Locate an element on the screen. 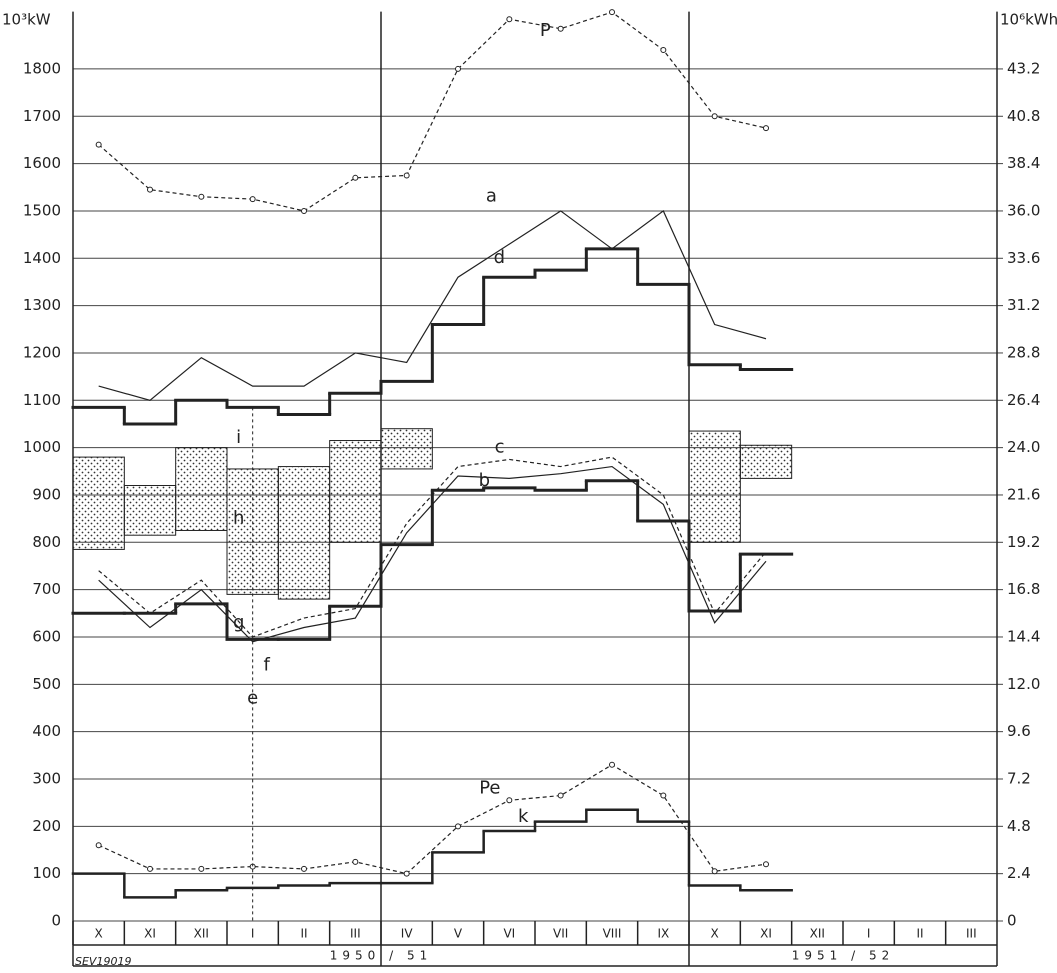 The height and width of the screenshot is (973, 1057). y2-tick-label: 19.2 is located at coordinates (1023, 542).